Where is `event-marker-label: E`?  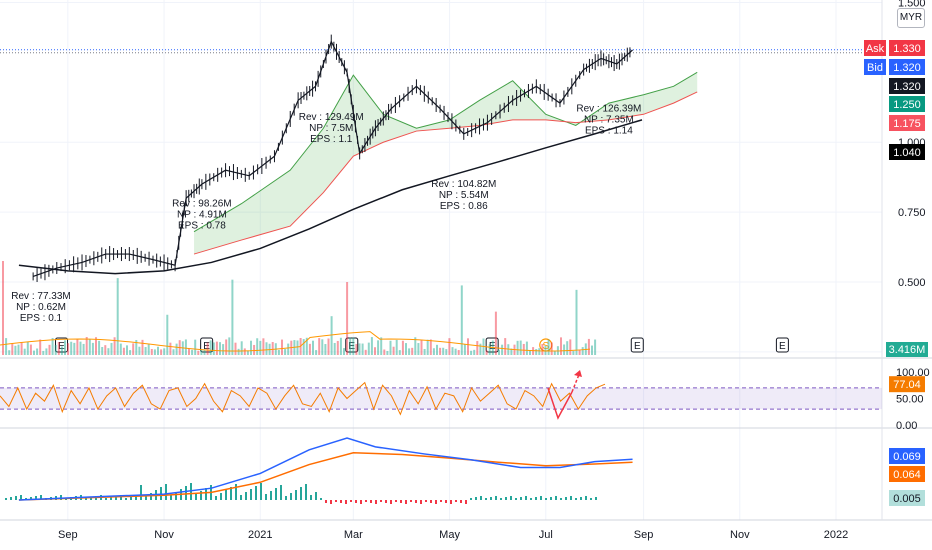 event-marker-label: E is located at coordinates (782, 346).